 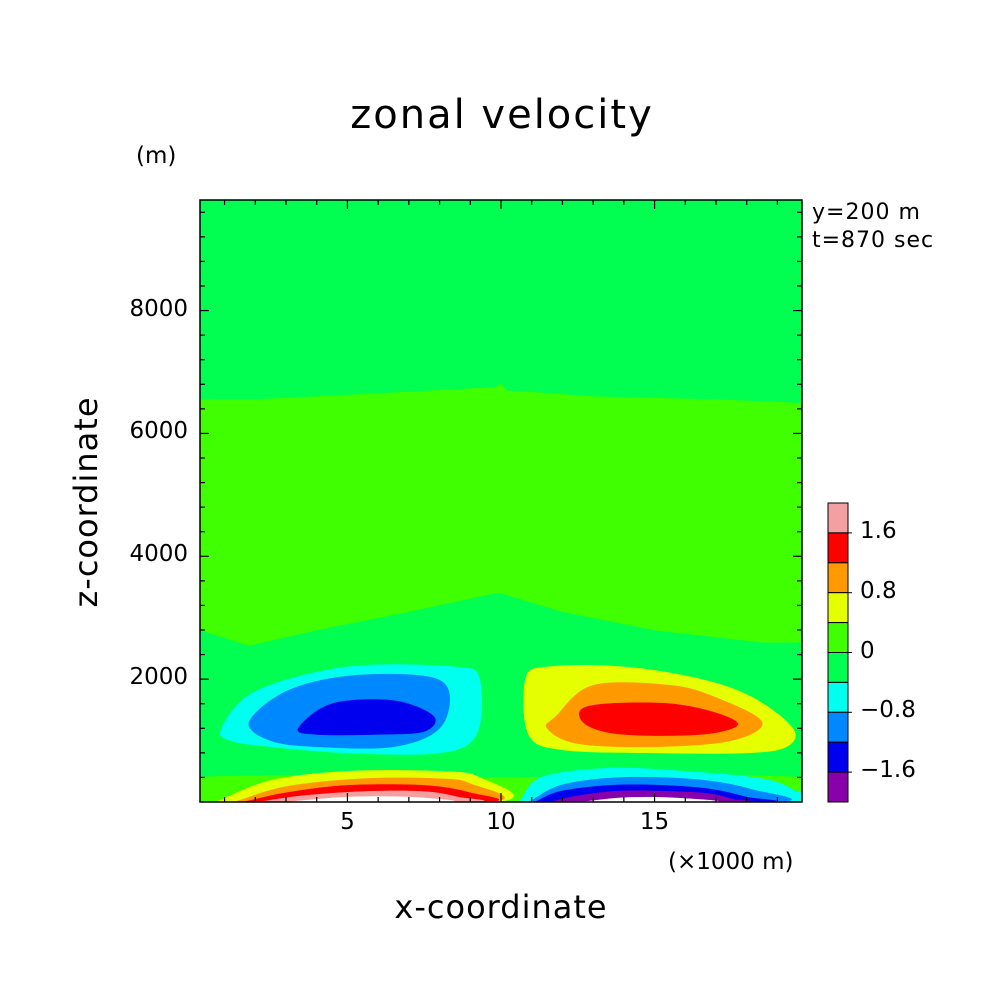 I want to click on annotation-y-position: y=200 m, so click(x=866, y=212).